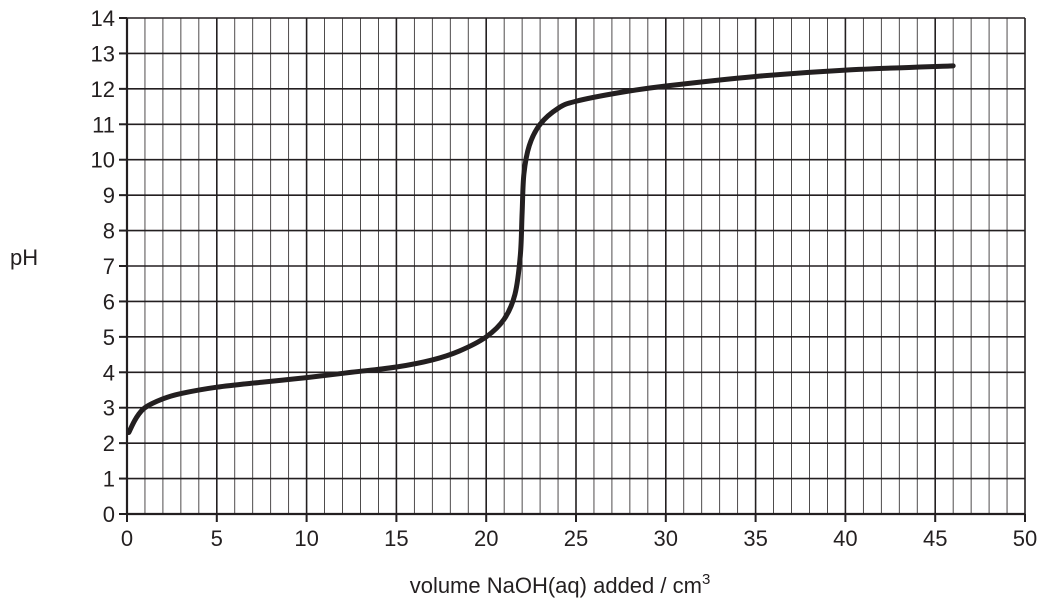 This screenshot has height=610, width=1049. I want to click on x-tick-label: 40, so click(845, 538).